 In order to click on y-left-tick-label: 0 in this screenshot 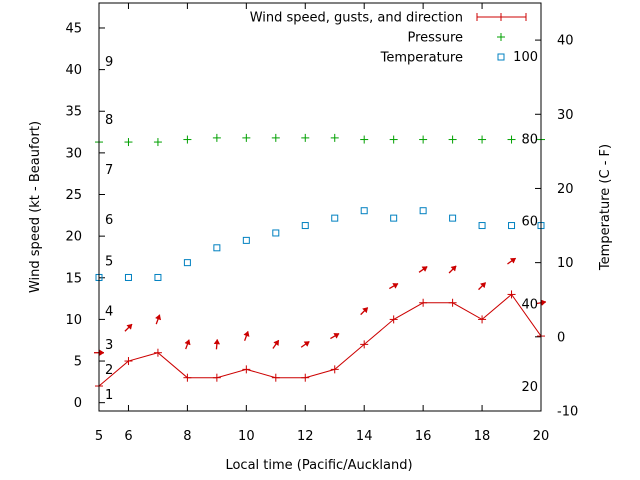, I will do `click(78, 403)`.